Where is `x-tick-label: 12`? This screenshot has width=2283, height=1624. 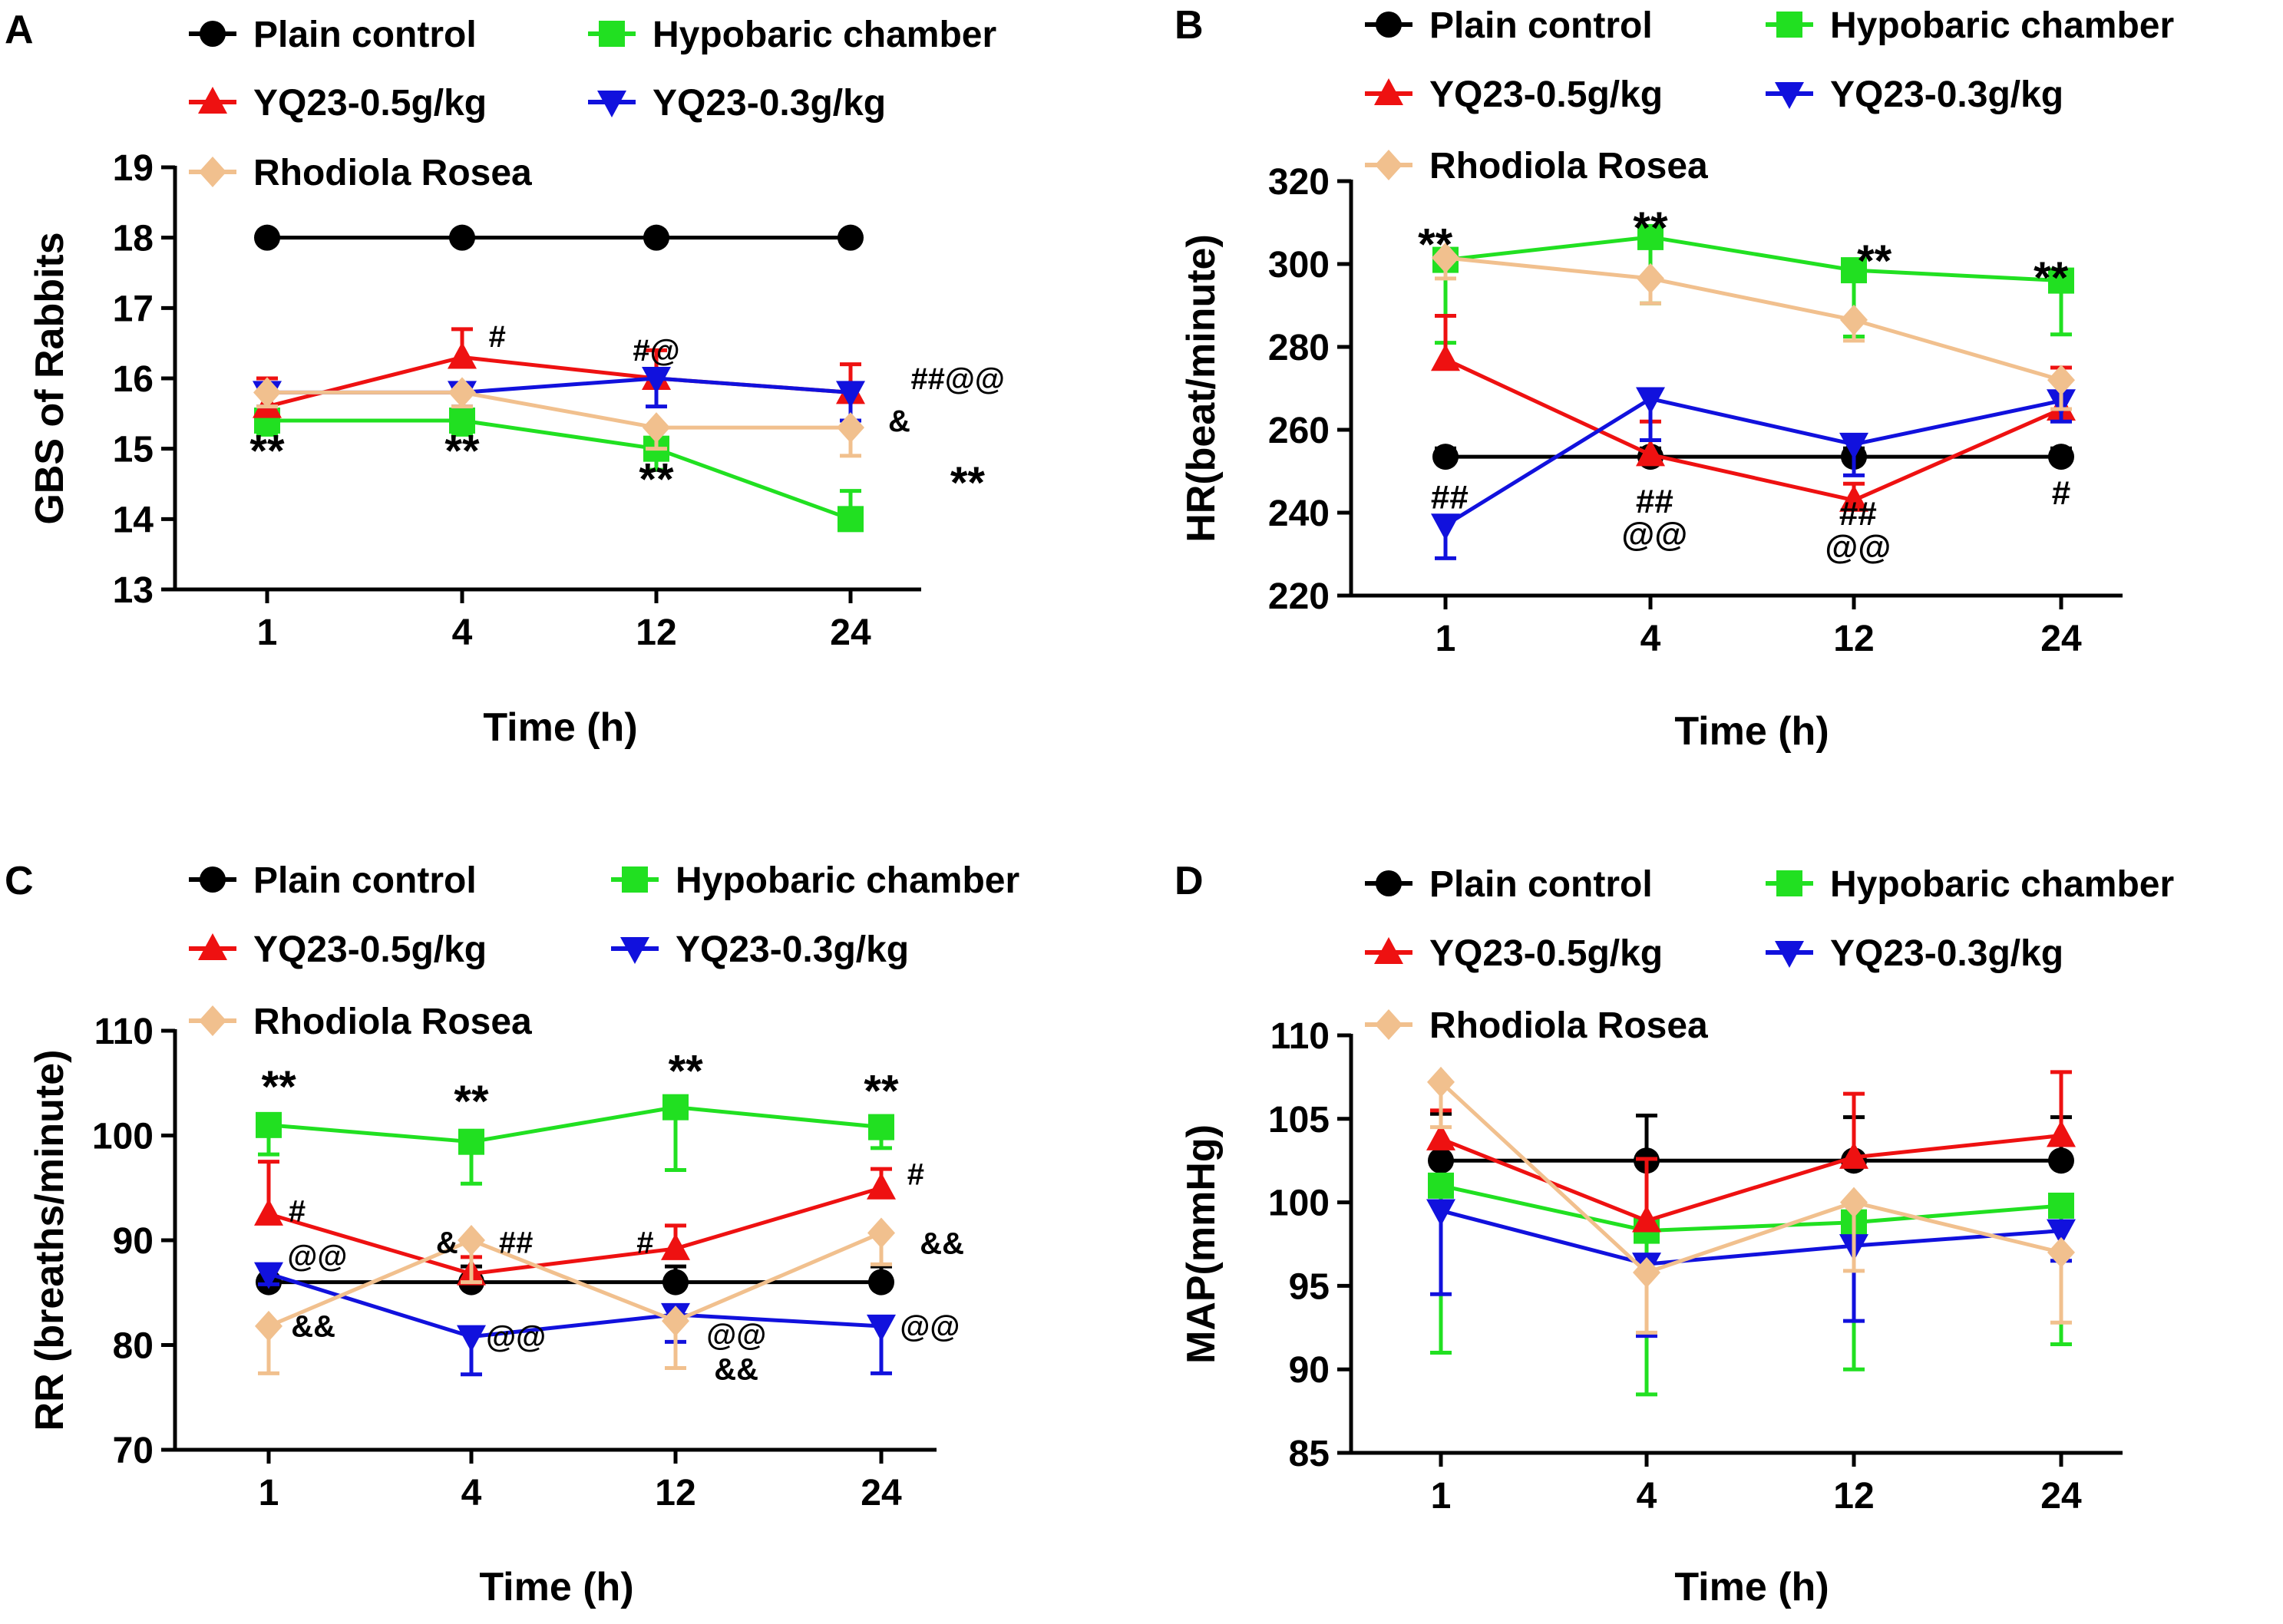 x-tick-label: 12 is located at coordinates (1853, 1496).